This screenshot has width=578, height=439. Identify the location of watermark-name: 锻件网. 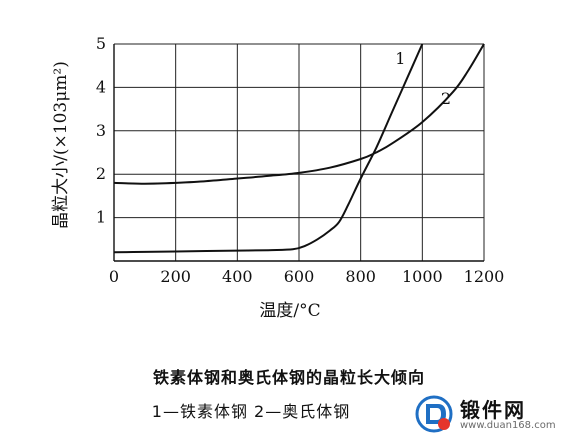
(493, 410).